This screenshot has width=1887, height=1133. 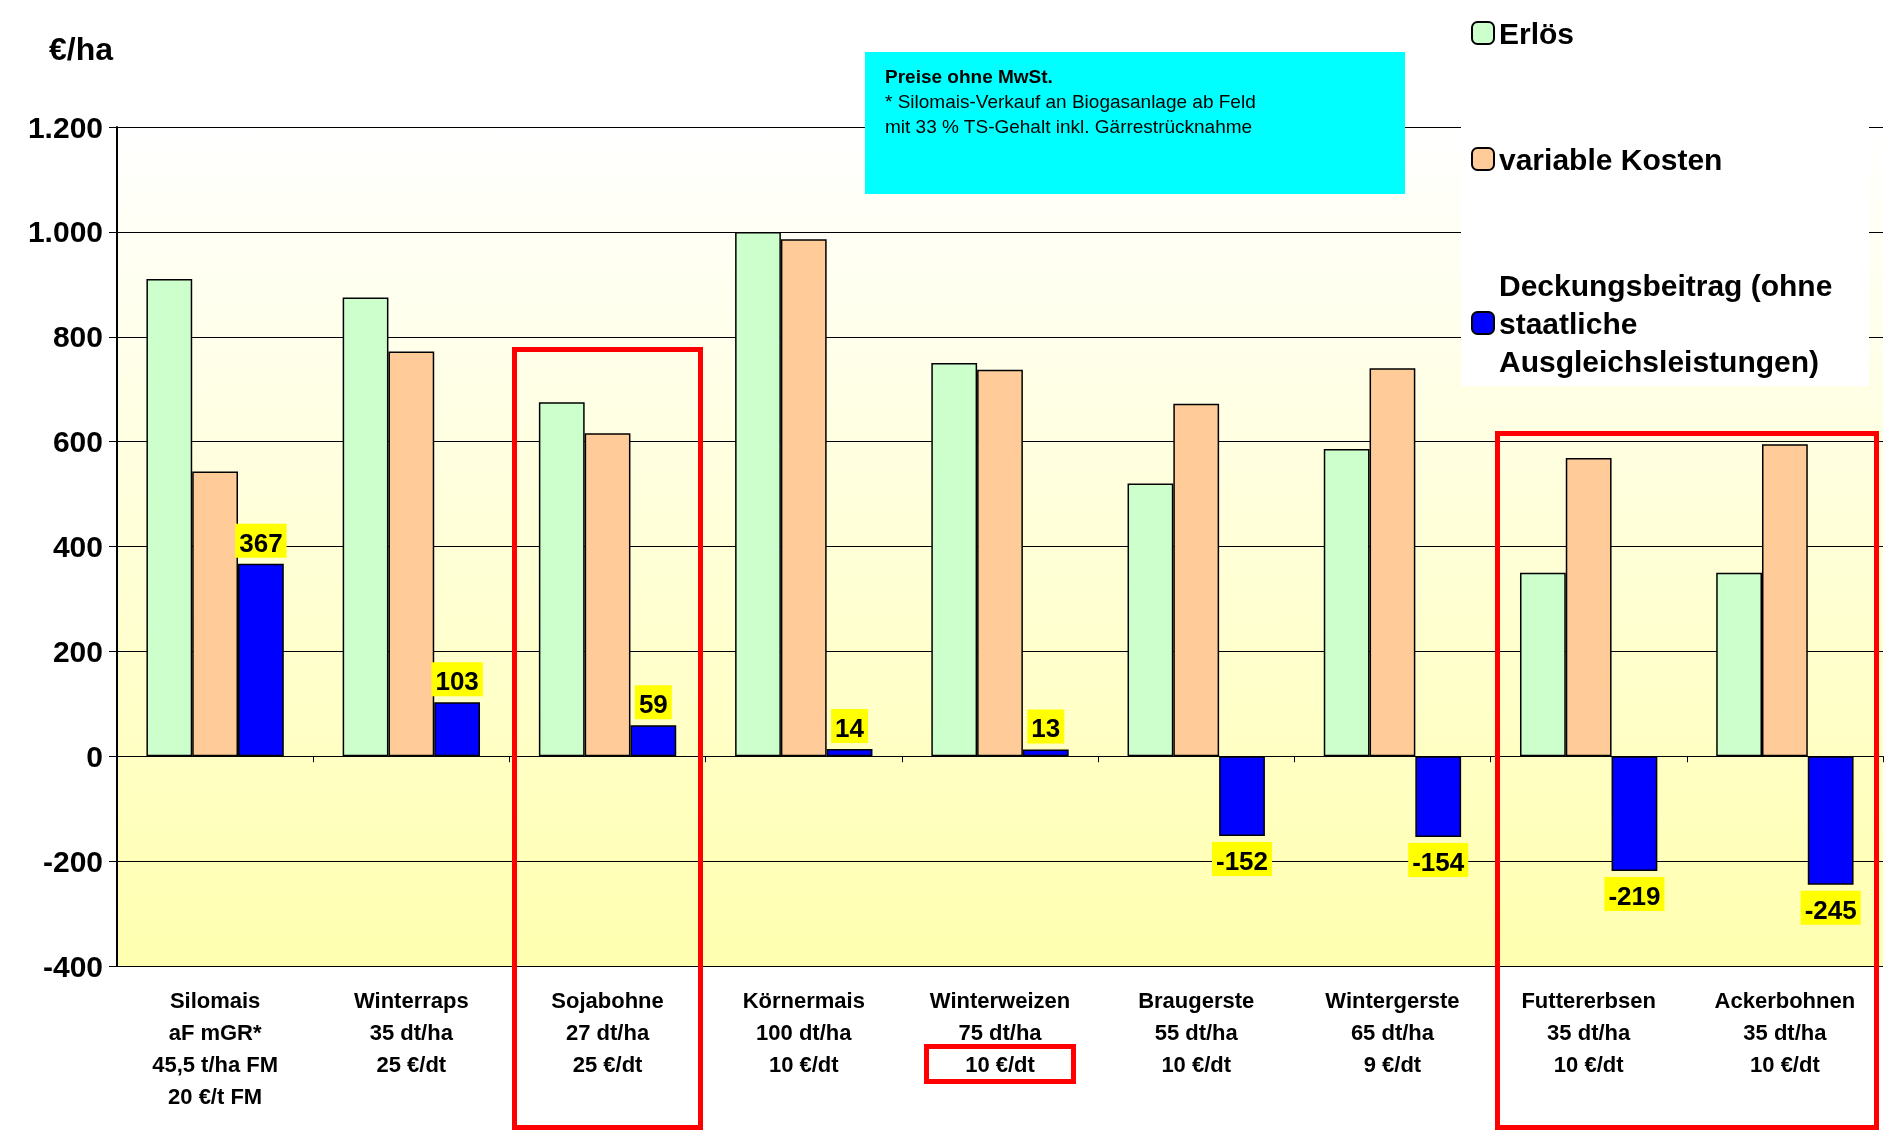 What do you see at coordinates (215, 1048) in the screenshot?
I see `x-tick-label: Silomais aF mGR* 45,5 t/ha FM 20 €/t FM` at bounding box center [215, 1048].